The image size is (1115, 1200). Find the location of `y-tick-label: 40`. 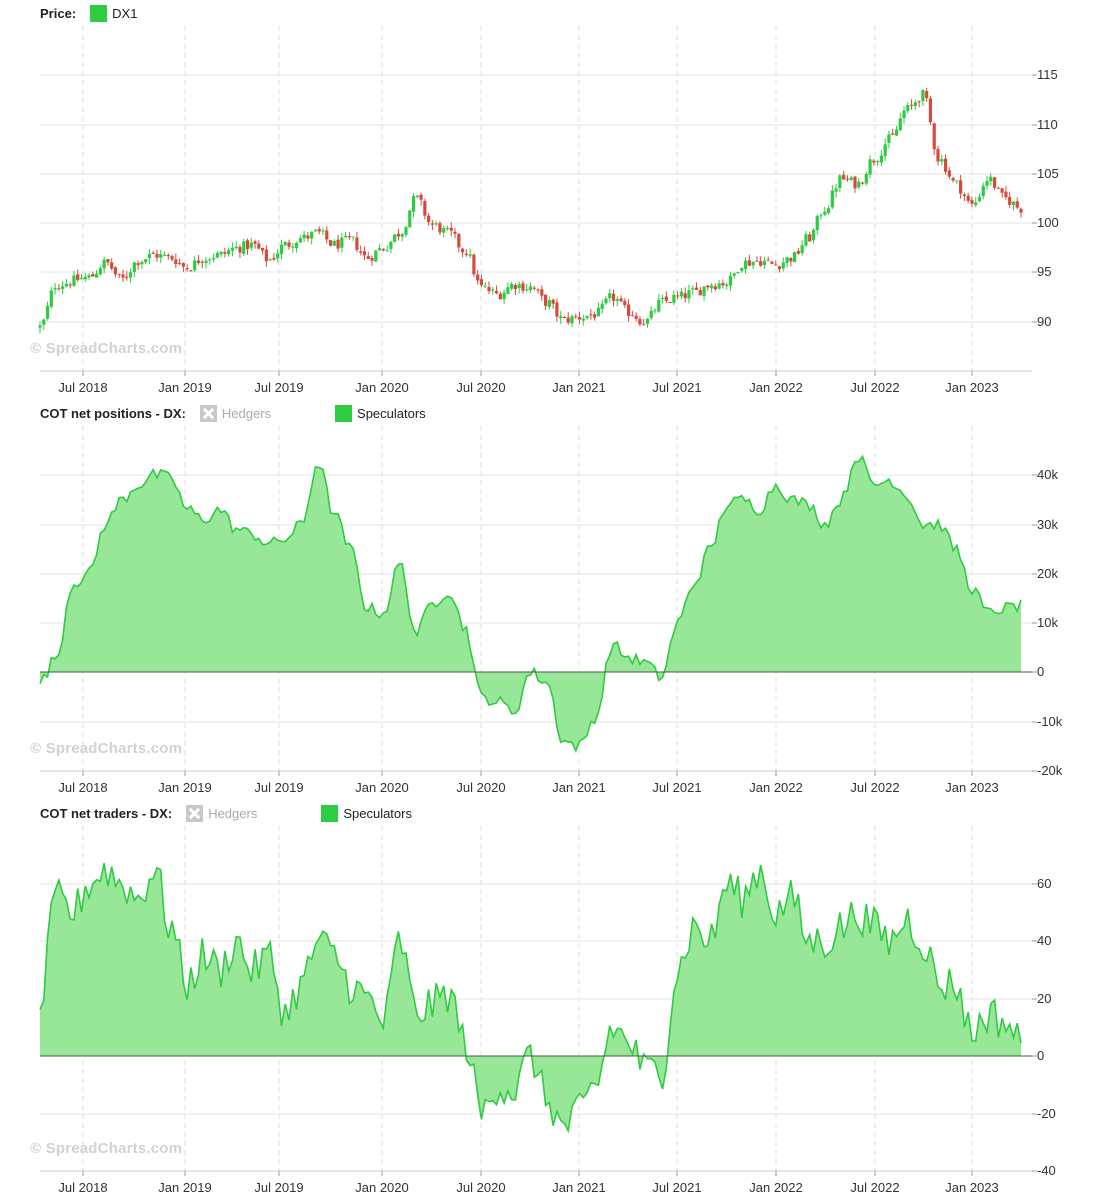

y-tick-label: 40 is located at coordinates (1044, 940).